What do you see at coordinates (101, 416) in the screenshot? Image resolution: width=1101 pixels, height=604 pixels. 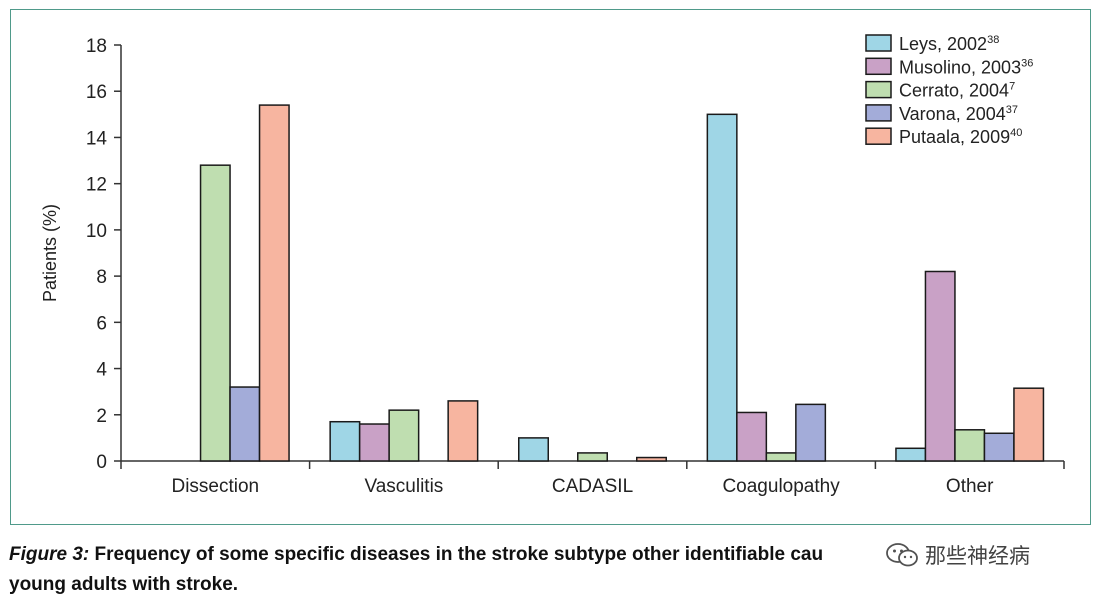 I see `y-tick-label: 2` at bounding box center [101, 416].